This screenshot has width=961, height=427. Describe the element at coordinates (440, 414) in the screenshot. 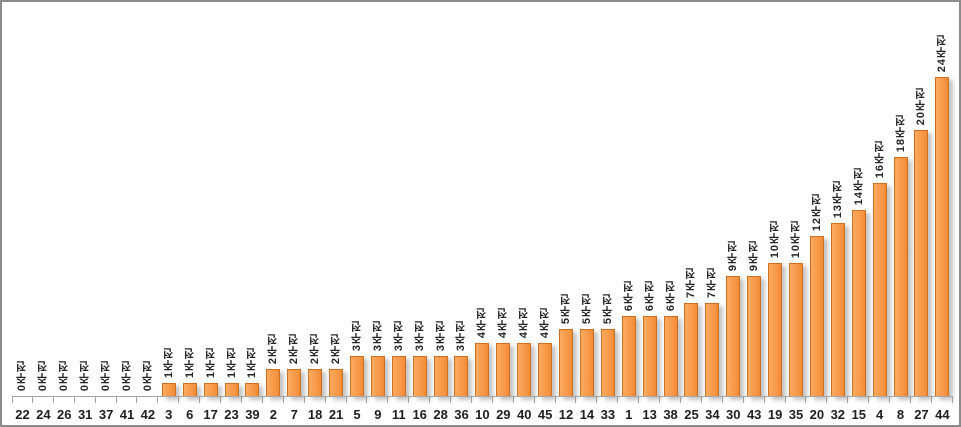

I see `x-tick-label: 28` at that location.